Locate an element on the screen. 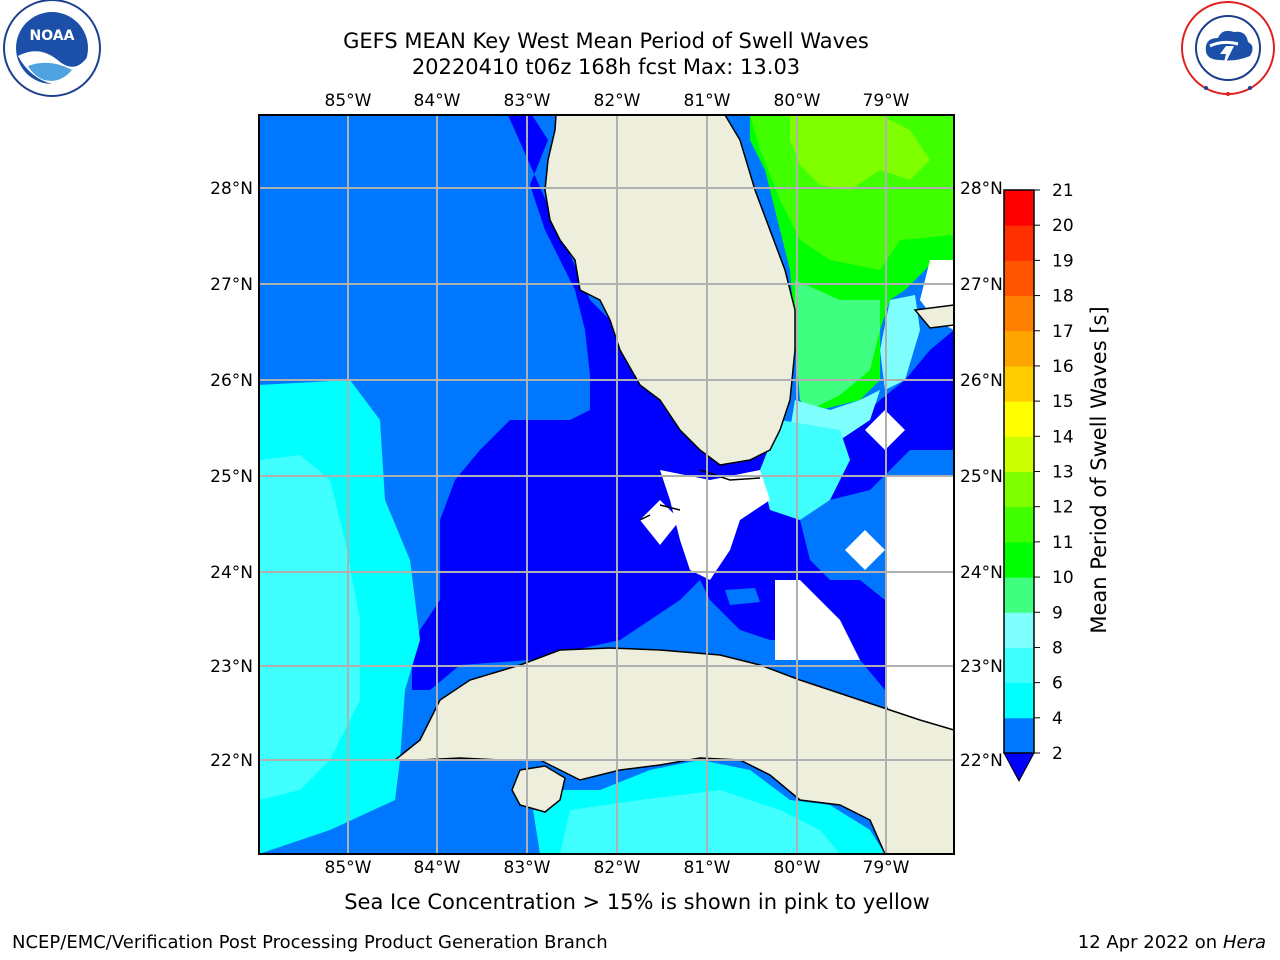  chart-subtitle: 20220410 t06z 168h fcst Max: 13.03 is located at coordinates (606, 67).